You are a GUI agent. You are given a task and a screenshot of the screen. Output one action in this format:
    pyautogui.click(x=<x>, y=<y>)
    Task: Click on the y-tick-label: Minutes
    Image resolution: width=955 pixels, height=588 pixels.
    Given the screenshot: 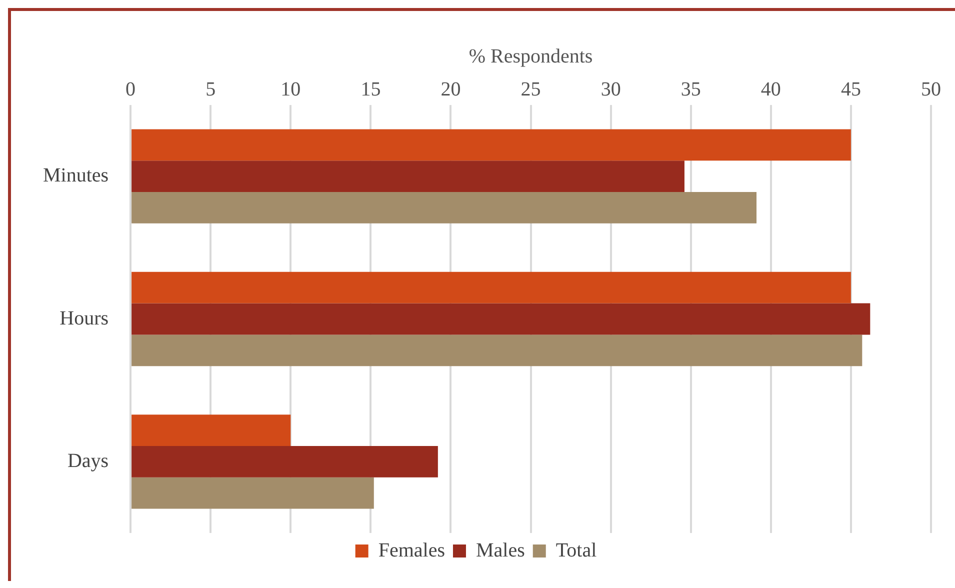 What is the action you would take?
    pyautogui.click(x=75, y=175)
    